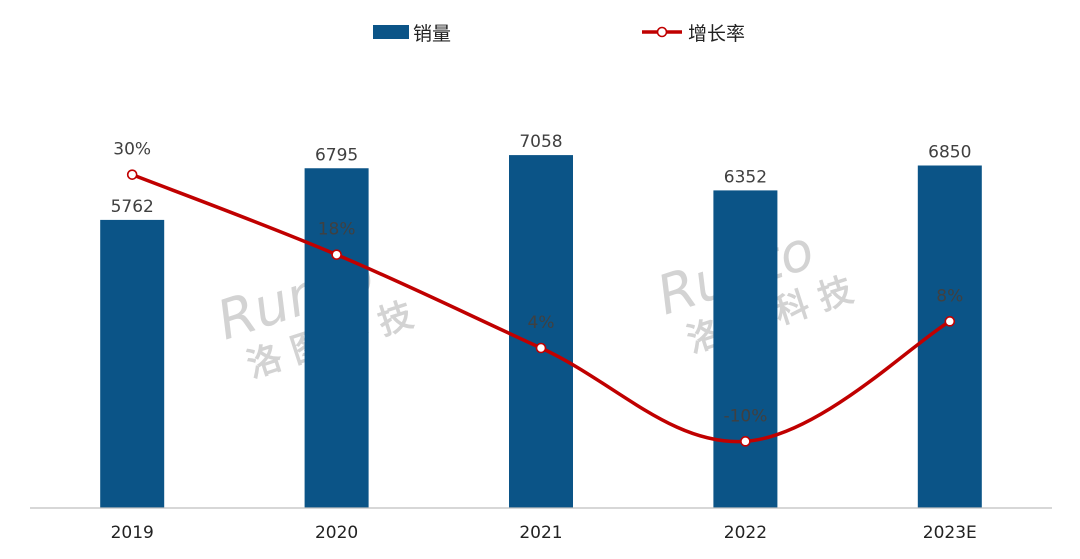  Describe the element at coordinates (336, 533) in the screenshot. I see `x-tick-label: 2020` at that location.